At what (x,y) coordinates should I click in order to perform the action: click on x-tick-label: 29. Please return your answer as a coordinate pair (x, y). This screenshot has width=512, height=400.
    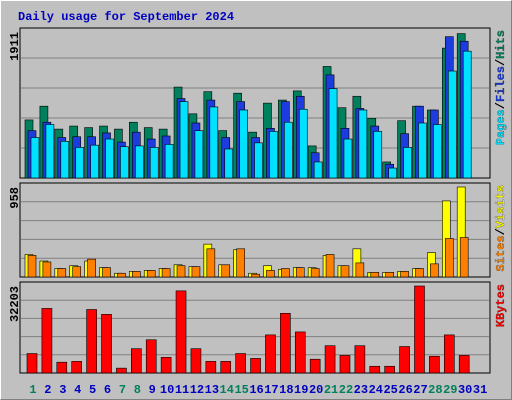
    Looking at the image, I should click on (450, 390).